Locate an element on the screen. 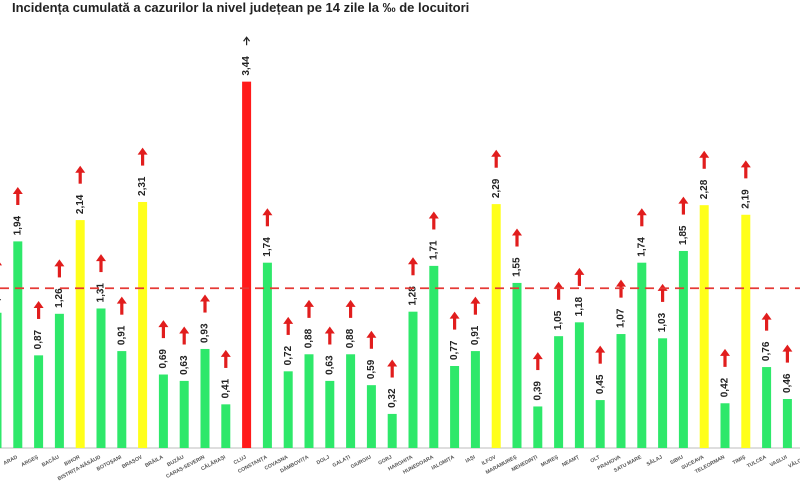 Image resolution: width=800 pixels, height=497 pixels. value-label: 1,94 is located at coordinates (17, 225).